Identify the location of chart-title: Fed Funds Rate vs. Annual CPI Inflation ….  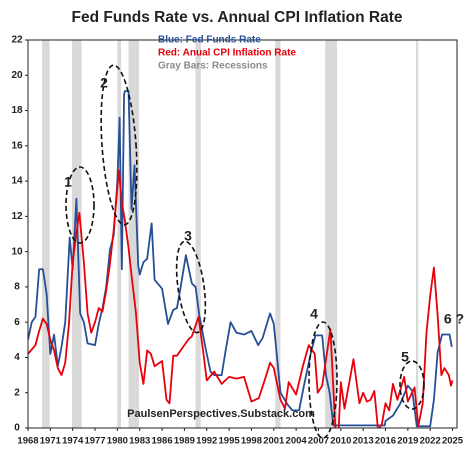
(237, 17).